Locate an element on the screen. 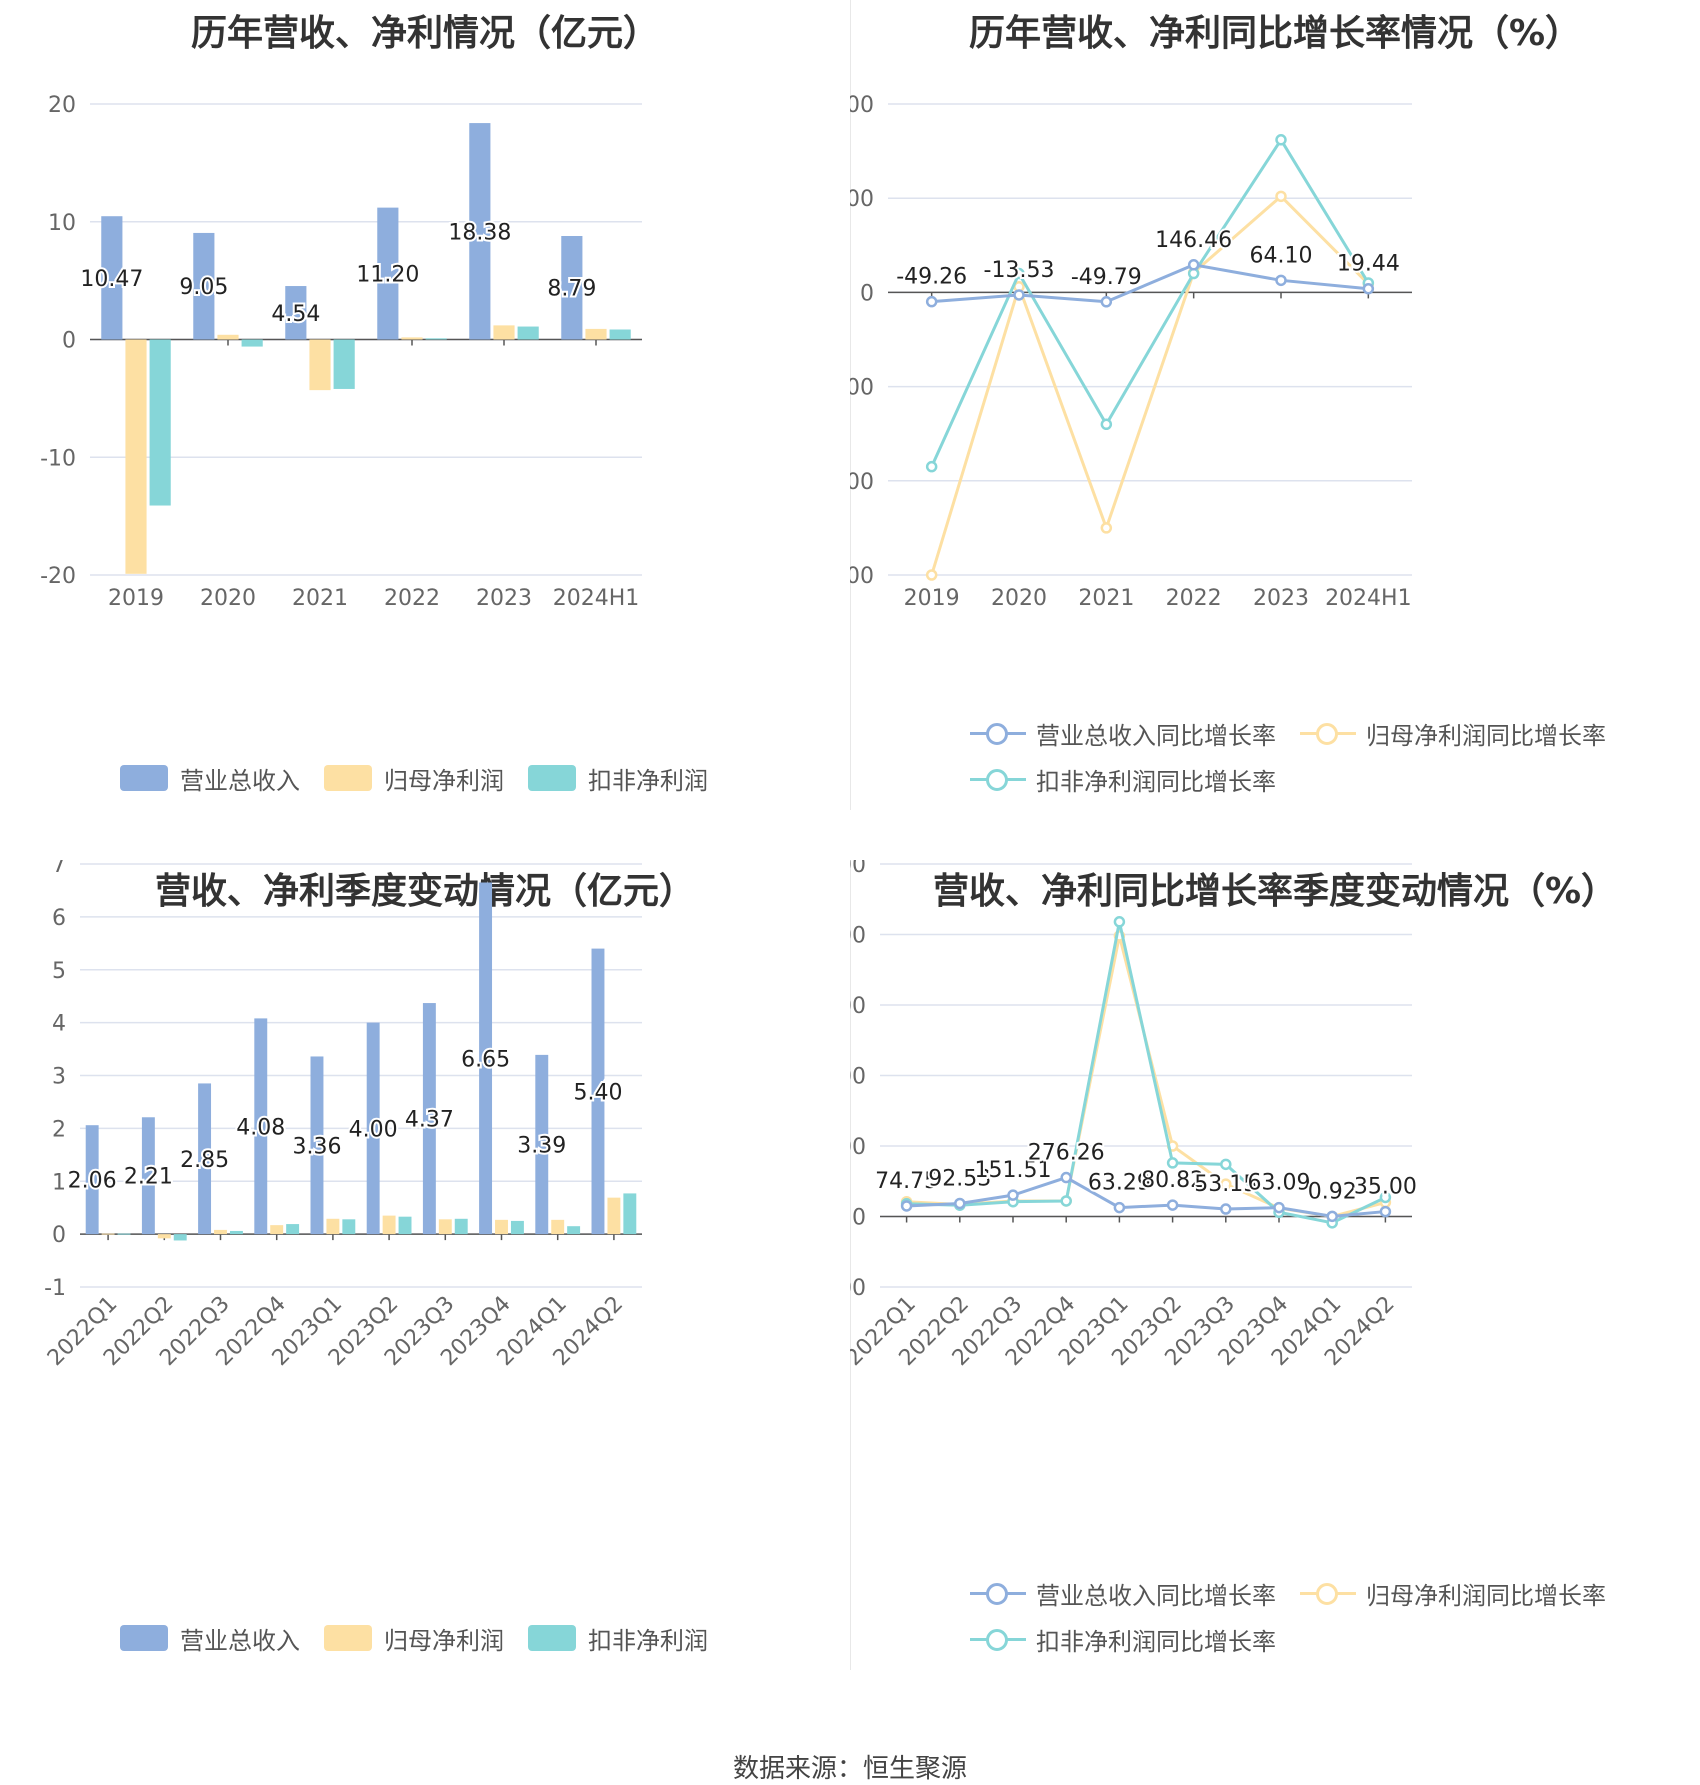 This screenshot has width=1700, height=1785. chart-title: 历年营收、净利情况（亿元） is located at coordinates (424, 33).